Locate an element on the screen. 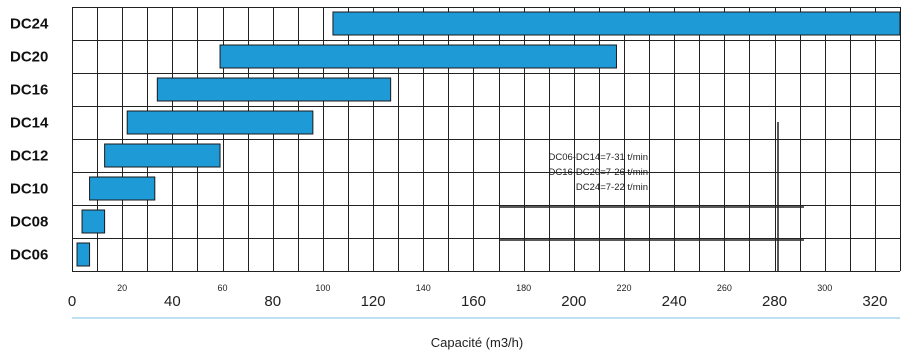  x-tick-label: 320 is located at coordinates (874, 301).